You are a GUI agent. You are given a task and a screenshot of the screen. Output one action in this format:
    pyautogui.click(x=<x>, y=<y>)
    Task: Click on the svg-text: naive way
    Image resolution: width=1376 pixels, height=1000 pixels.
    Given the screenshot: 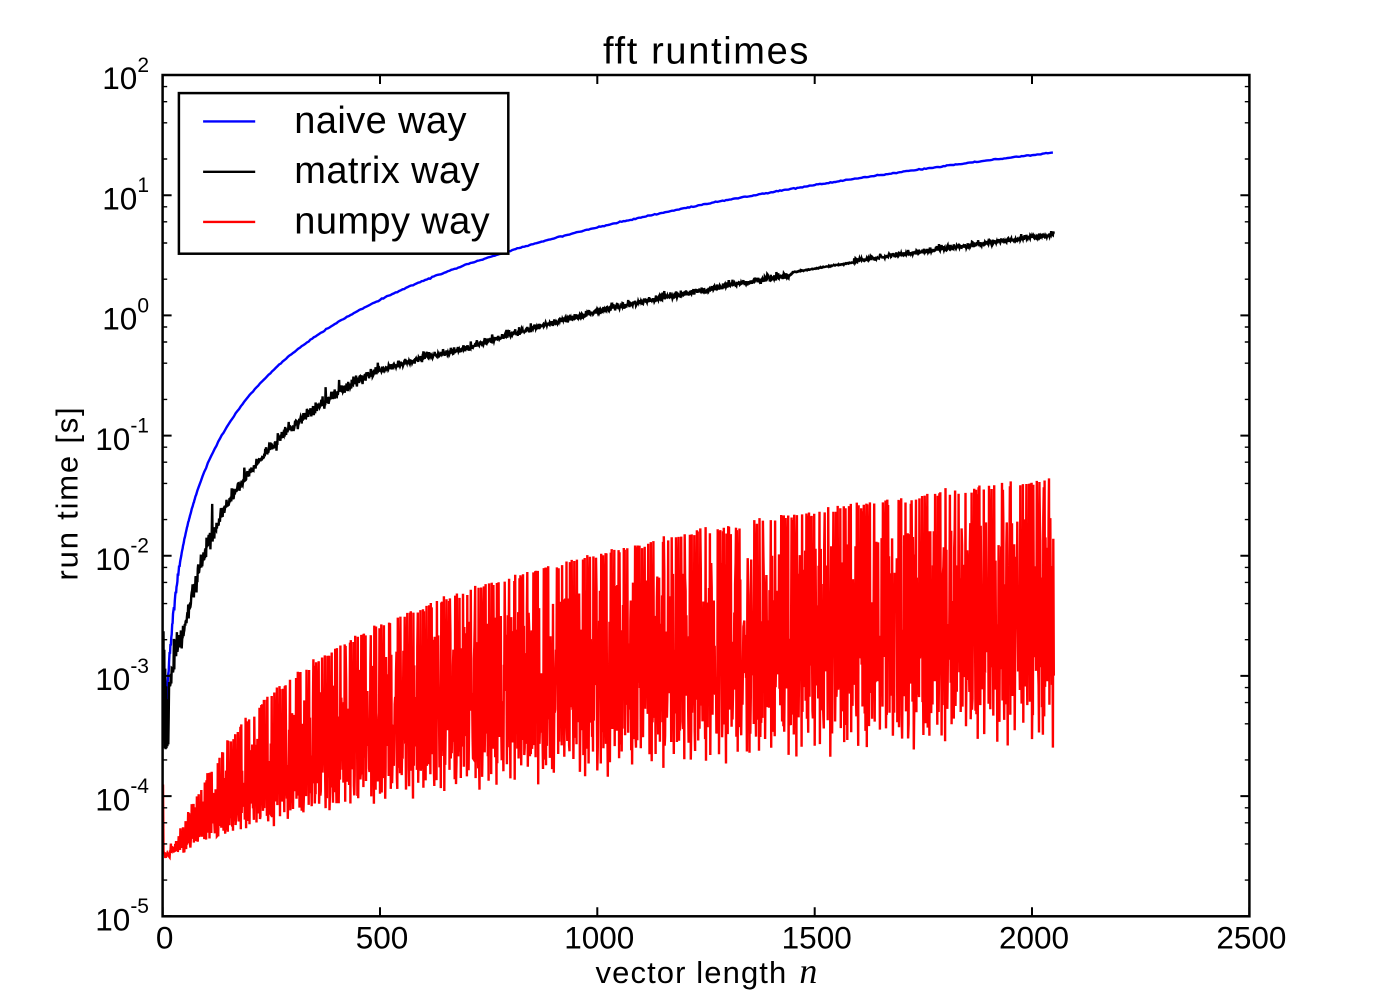 What is the action you would take?
    pyautogui.click(x=380, y=121)
    